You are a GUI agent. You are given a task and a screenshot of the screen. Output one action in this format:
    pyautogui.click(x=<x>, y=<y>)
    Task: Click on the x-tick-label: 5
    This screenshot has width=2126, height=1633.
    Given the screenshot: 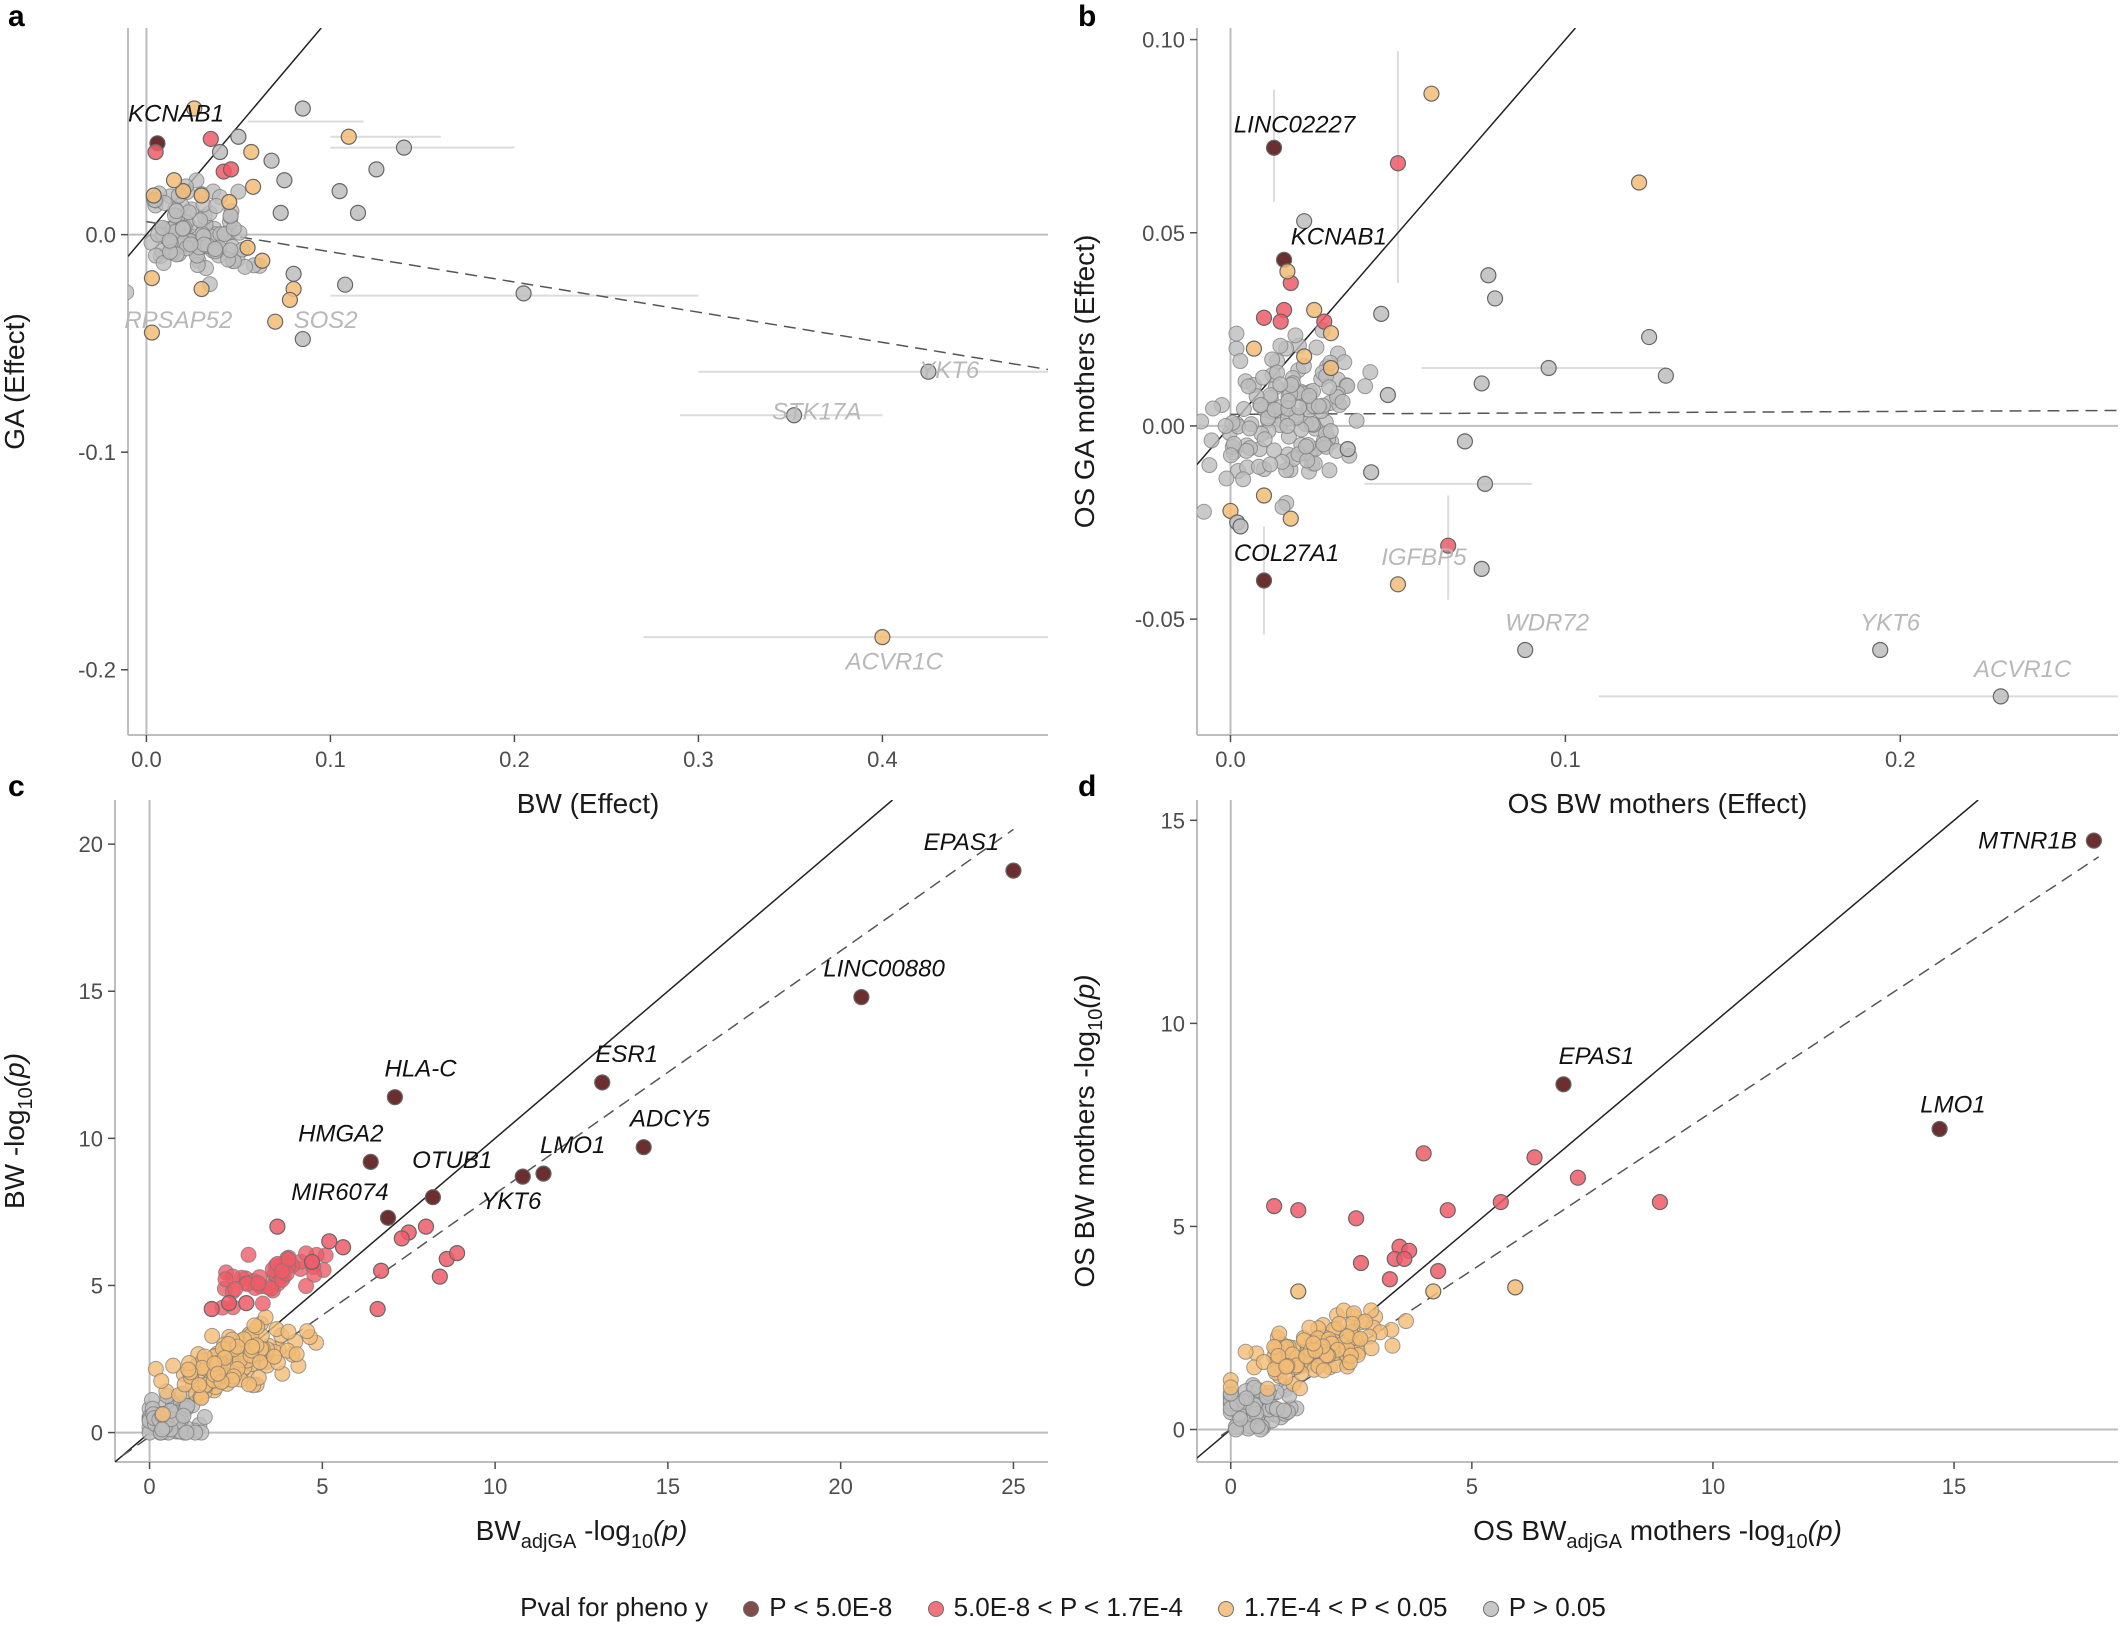 What is the action you would take?
    pyautogui.click(x=1472, y=1486)
    